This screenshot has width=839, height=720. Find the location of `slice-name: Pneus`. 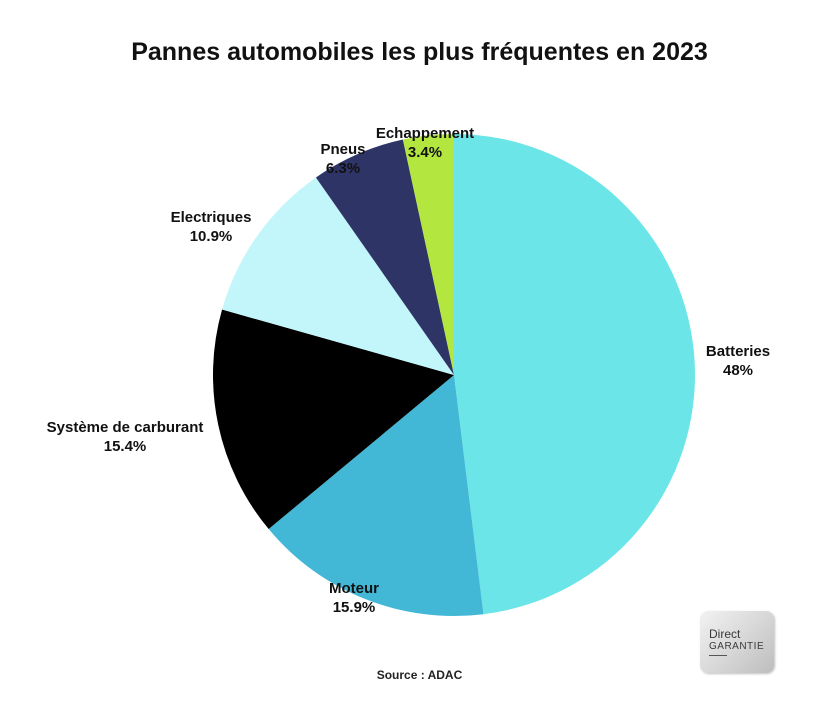

slice-name: Pneus is located at coordinates (343, 149).